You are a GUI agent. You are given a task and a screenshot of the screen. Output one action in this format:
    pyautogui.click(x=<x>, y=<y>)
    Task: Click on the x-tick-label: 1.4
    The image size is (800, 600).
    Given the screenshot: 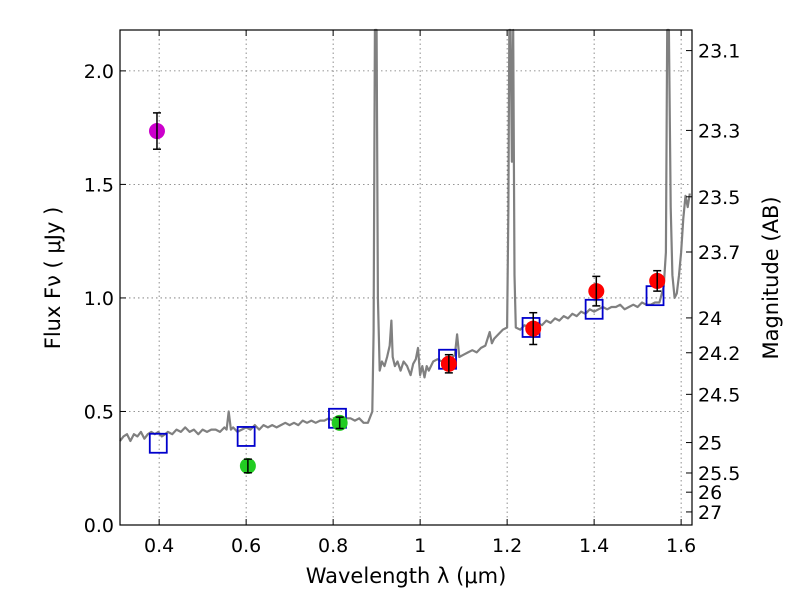 What is the action you would take?
    pyautogui.click(x=594, y=546)
    